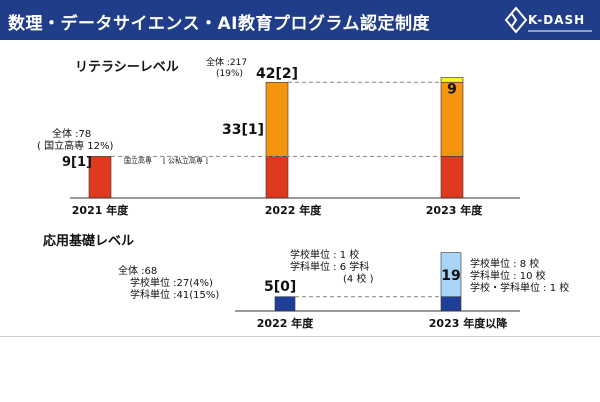  Describe the element at coordinates (468, 323) in the screenshot. I see `tick-label: 2023 年度以降` at that location.